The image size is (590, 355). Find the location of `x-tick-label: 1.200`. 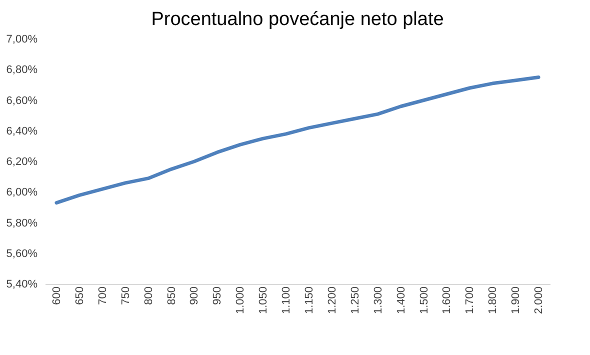

x-tick-label: 1.200 is located at coordinates (332, 300).